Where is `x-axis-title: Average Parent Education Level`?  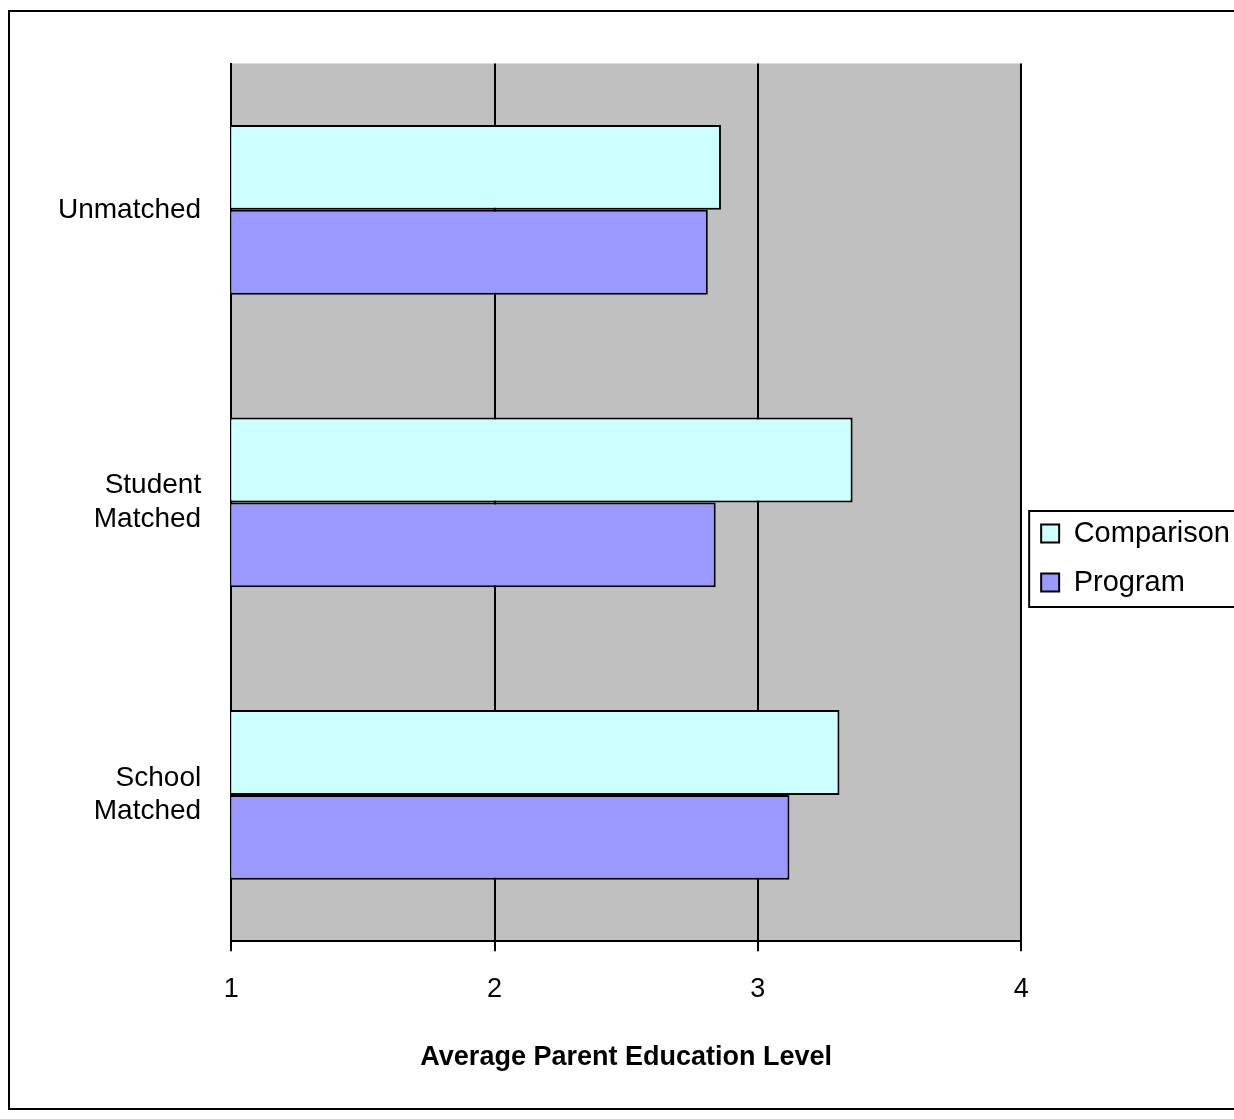
x-axis-title: Average Parent Education Level is located at coordinates (626, 1056).